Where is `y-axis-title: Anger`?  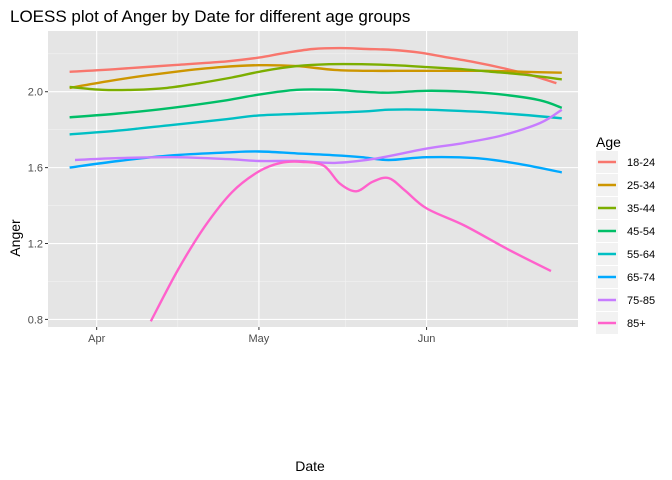
y-axis-title: Anger is located at coordinates (15, 238).